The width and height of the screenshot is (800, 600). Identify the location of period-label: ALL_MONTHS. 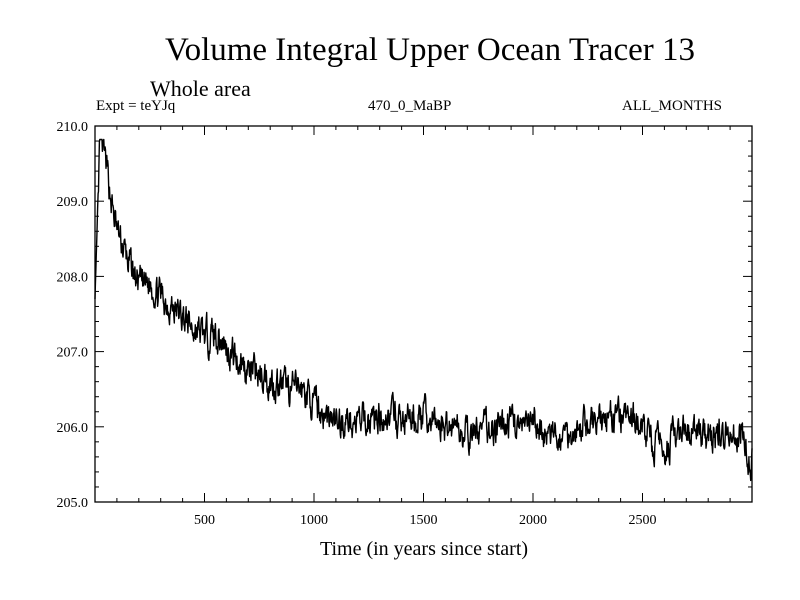
(672, 106).